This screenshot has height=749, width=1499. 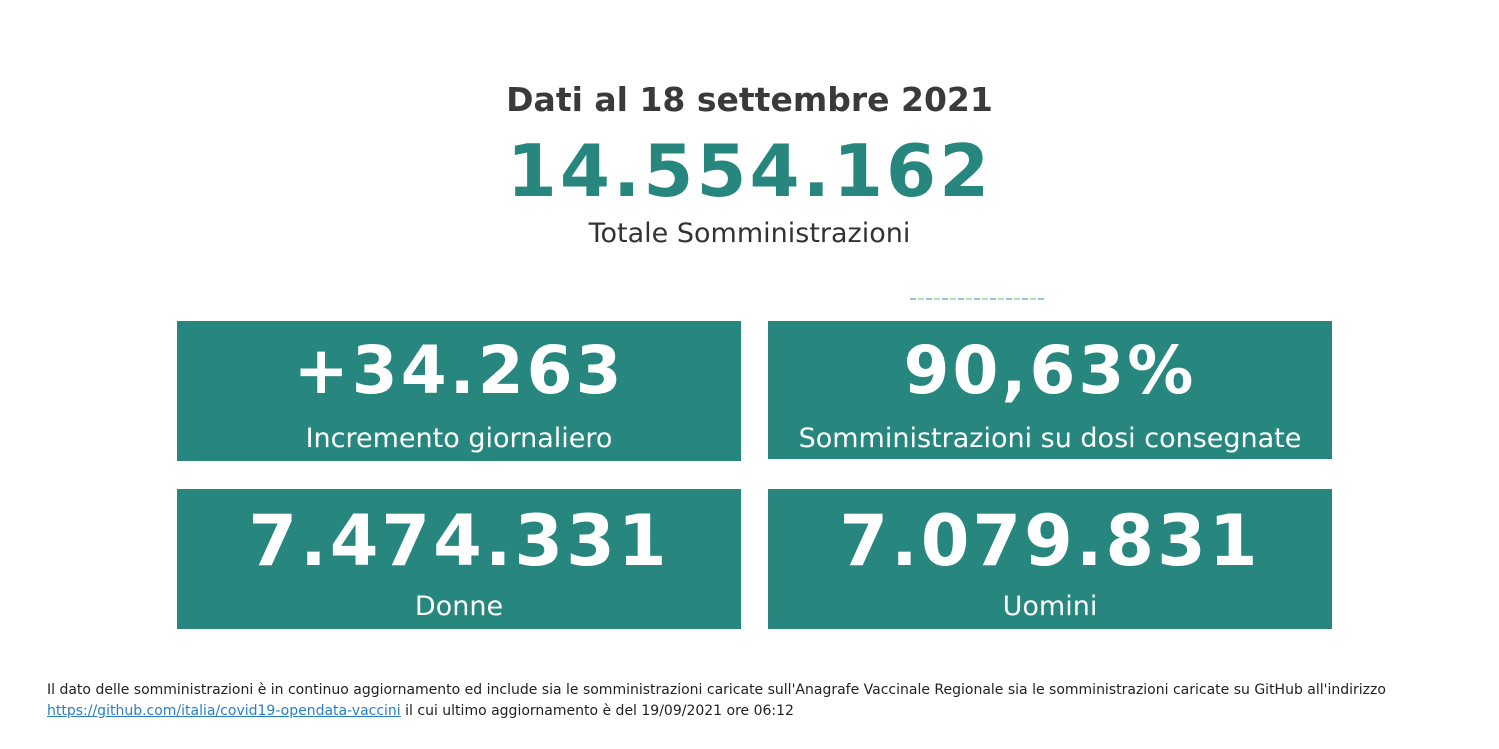 What do you see at coordinates (977, 299) in the screenshot?
I see `decorative-strip` at bounding box center [977, 299].